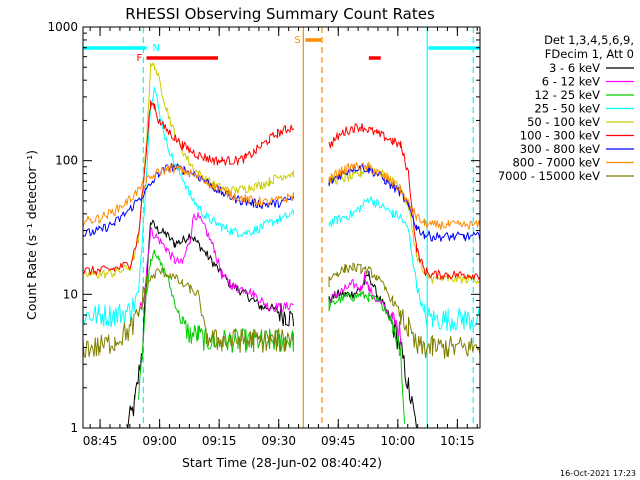 The height and width of the screenshot is (480, 640). What do you see at coordinates (567, 109) in the screenshot?
I see `legend-label: 25 - 50 keV` at bounding box center [567, 109].